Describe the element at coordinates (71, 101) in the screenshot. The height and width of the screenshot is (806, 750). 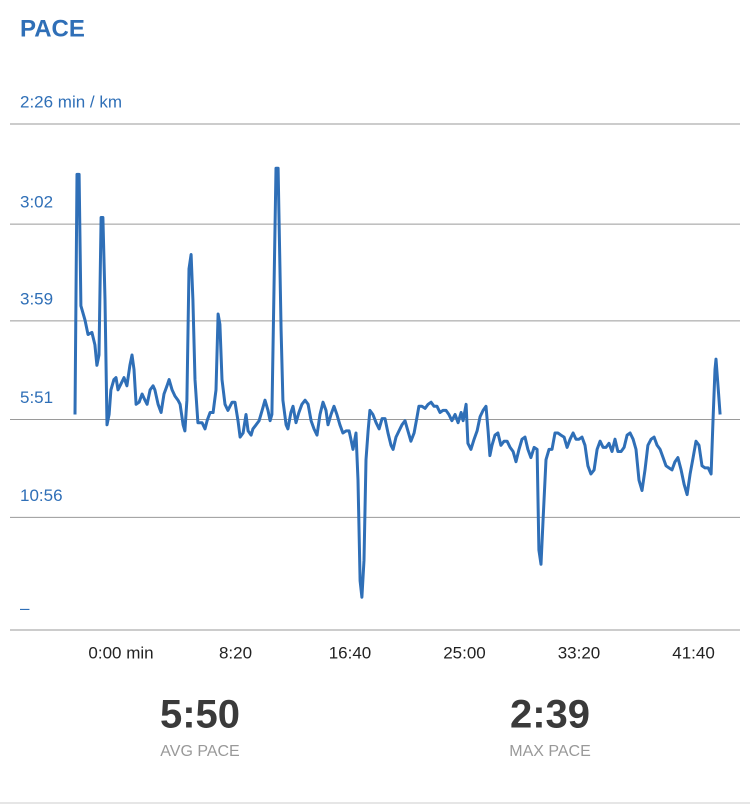
I see `y-tick-label: 2:26 min / km` at that location.